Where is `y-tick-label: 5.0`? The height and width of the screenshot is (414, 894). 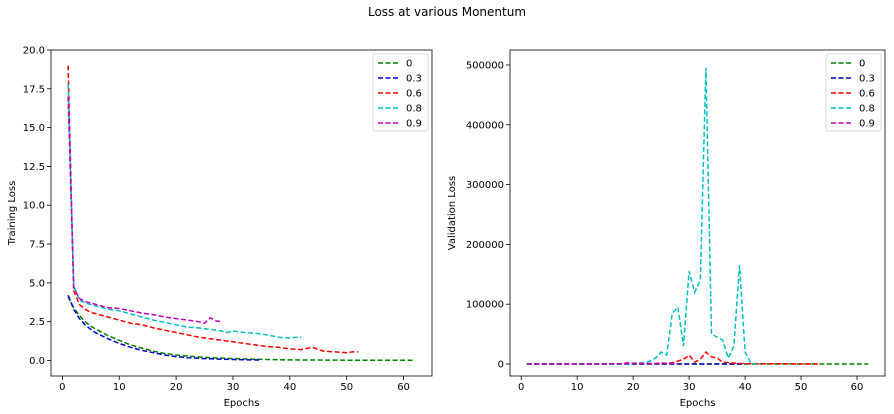
y-tick-label: 5.0 is located at coordinates (37, 283).